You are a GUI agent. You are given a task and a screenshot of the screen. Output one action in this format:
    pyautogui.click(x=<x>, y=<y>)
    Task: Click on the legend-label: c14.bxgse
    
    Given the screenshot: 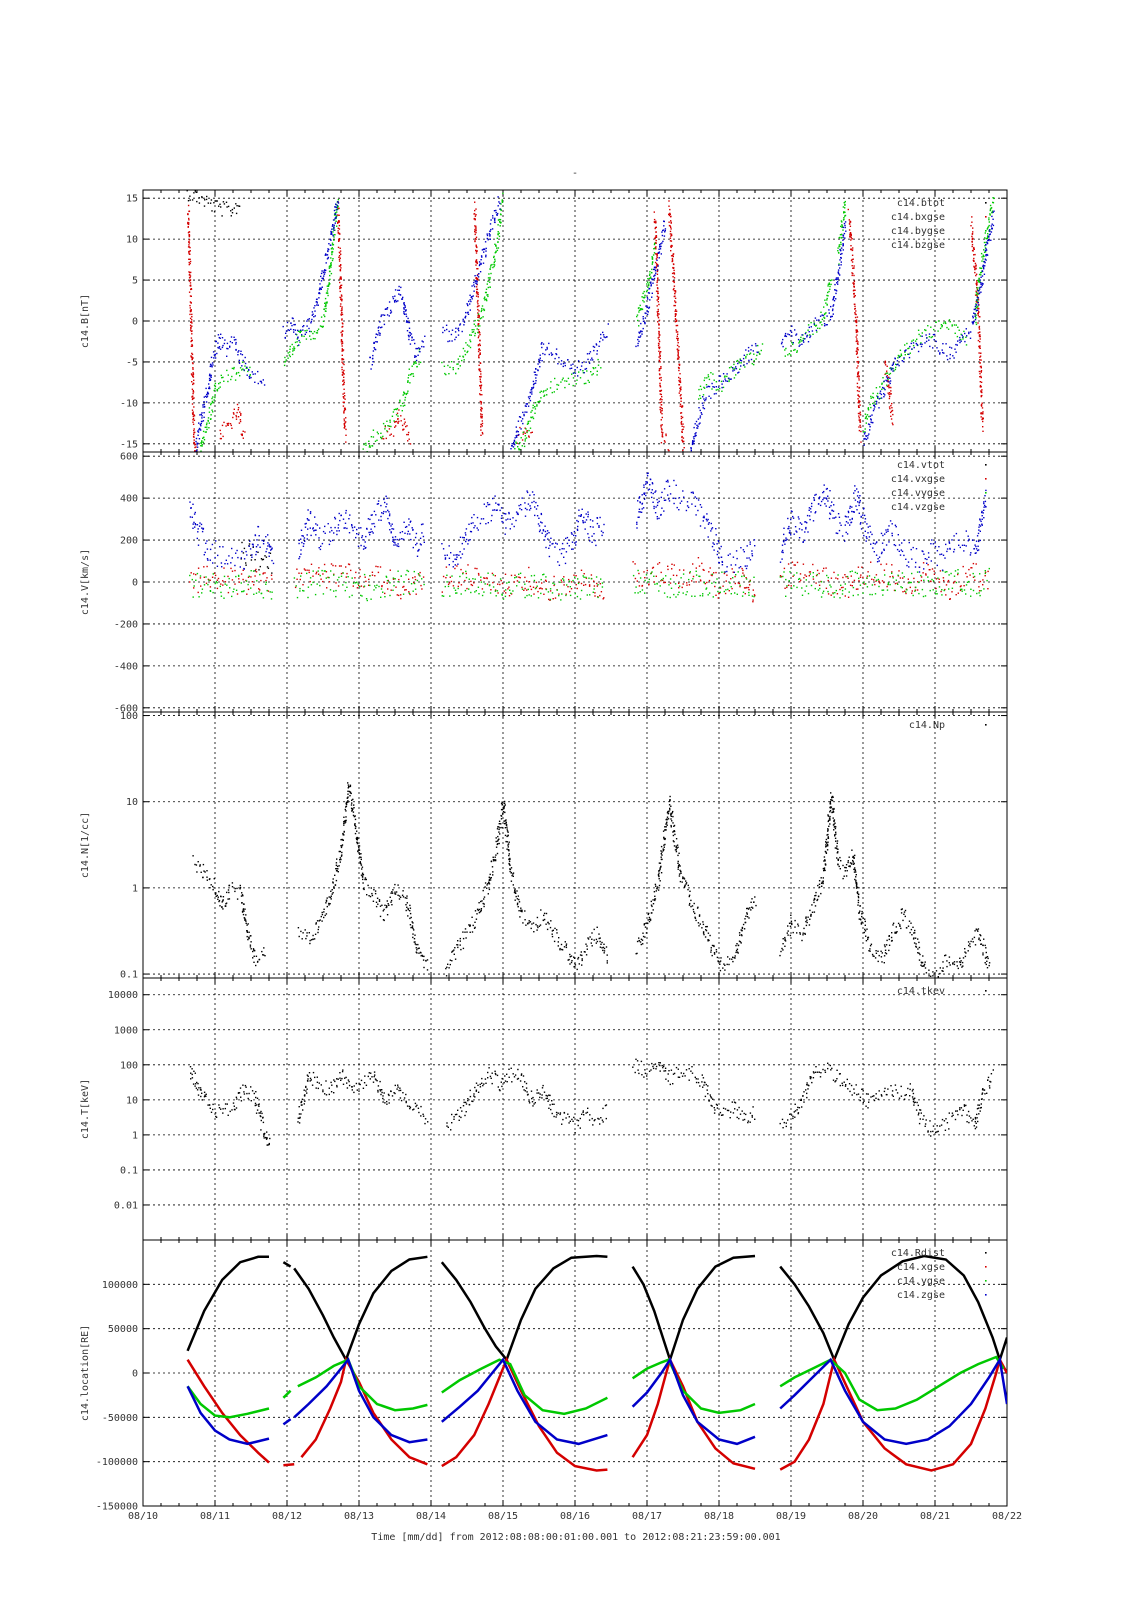 What is the action you would take?
    pyautogui.click(x=918, y=217)
    